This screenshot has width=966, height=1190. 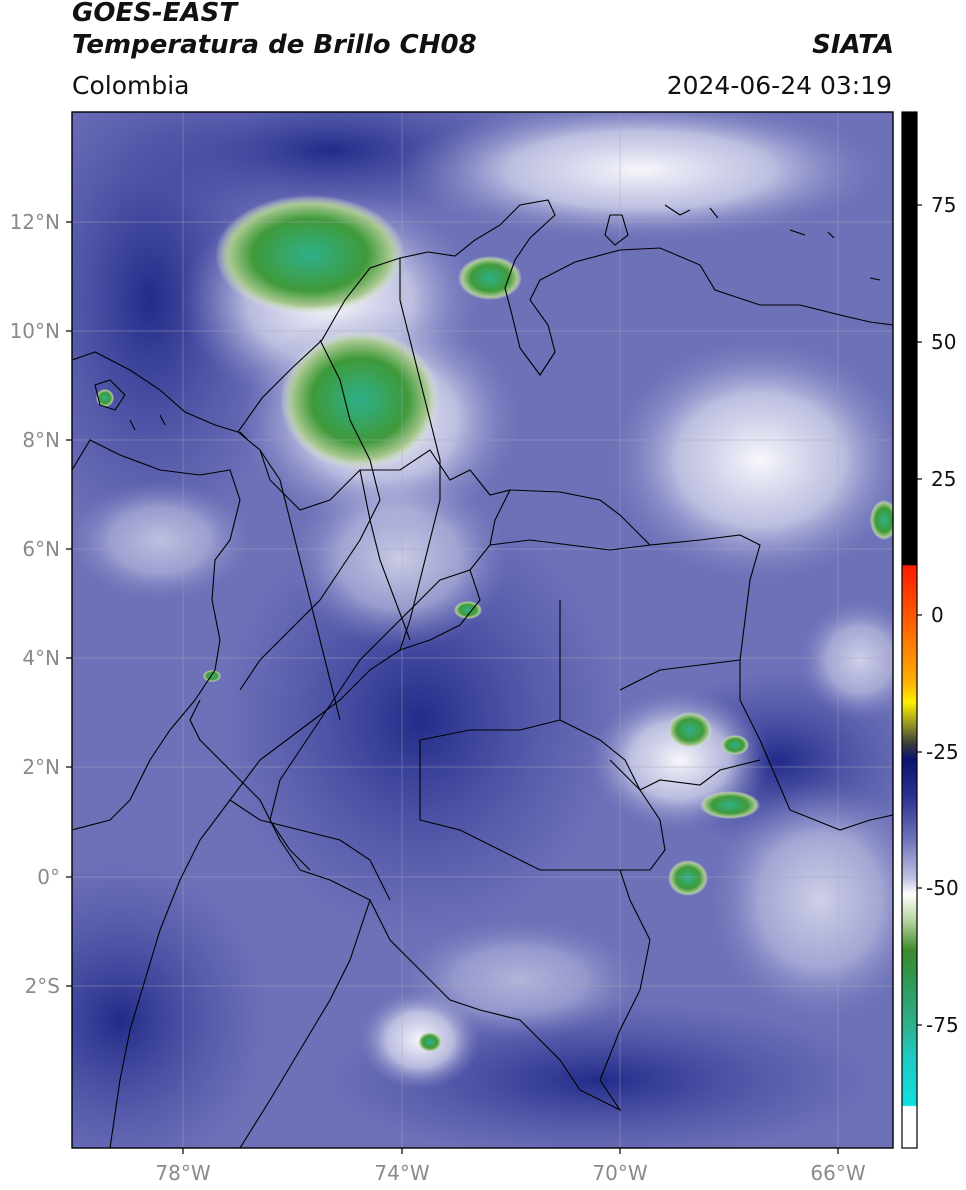 I want to click on lon-label: 66°W, so click(x=837, y=1173).